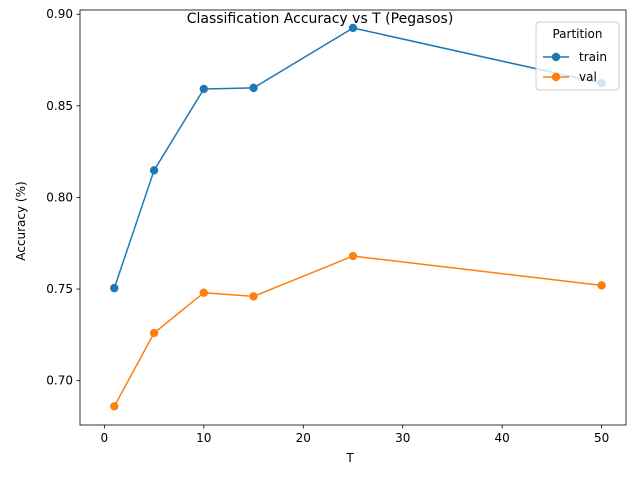 Image resolution: width=640 pixels, height=480 pixels. I want to click on y-tick-label: 0.85, so click(59, 106).